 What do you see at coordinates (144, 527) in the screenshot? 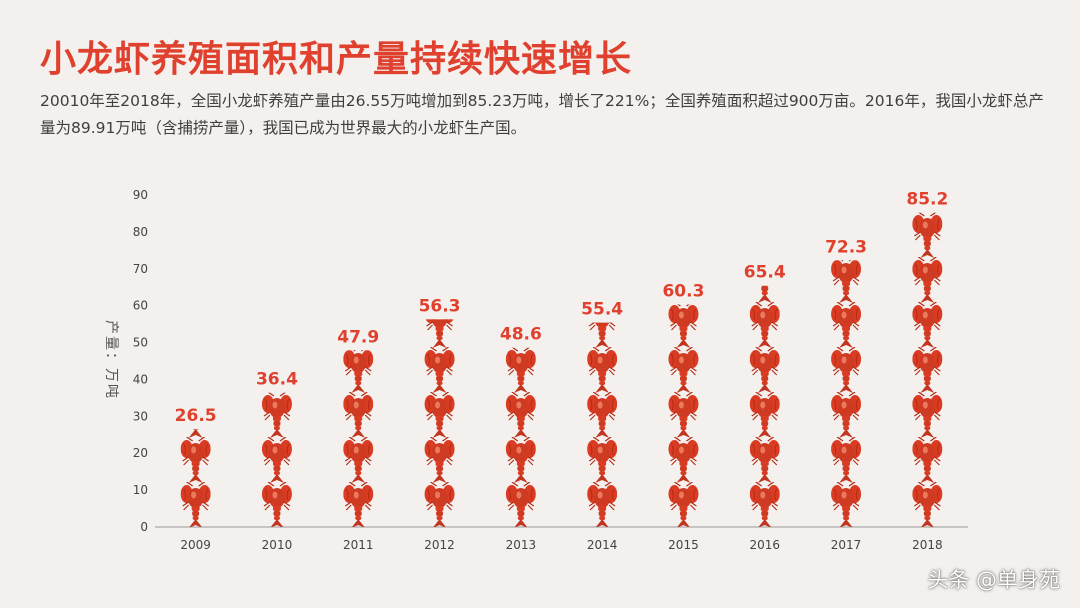
I see `y-tick-label: 0` at bounding box center [144, 527].